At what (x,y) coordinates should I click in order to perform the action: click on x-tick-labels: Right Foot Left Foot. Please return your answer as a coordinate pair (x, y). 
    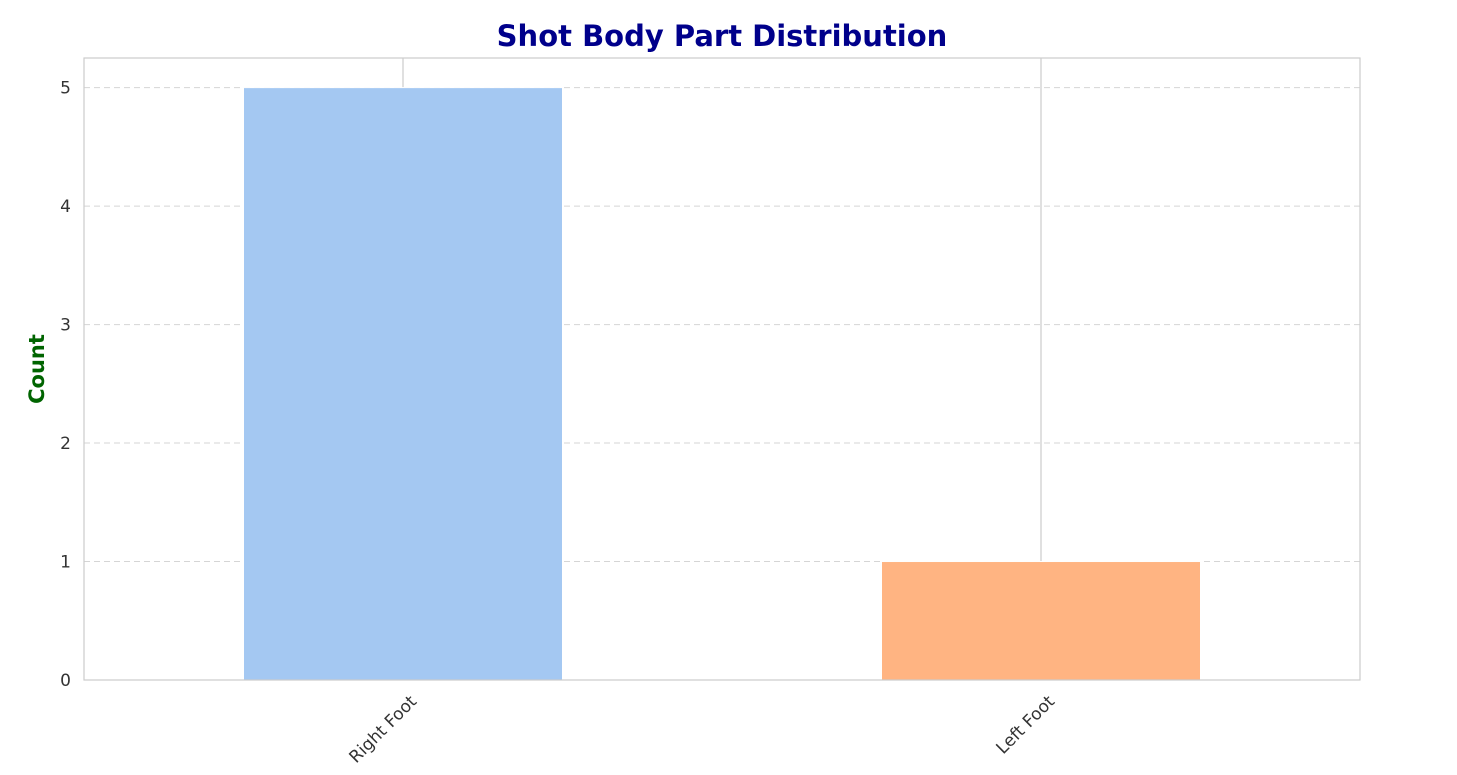
    Looking at the image, I should click on (702, 730).